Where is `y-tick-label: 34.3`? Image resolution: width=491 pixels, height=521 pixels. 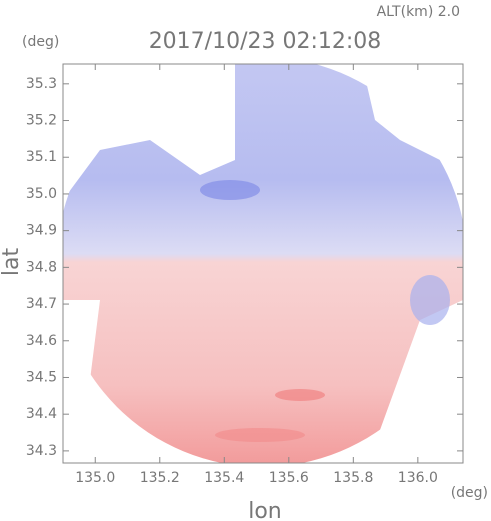
y-tick-label: 34.3 is located at coordinates (41, 451).